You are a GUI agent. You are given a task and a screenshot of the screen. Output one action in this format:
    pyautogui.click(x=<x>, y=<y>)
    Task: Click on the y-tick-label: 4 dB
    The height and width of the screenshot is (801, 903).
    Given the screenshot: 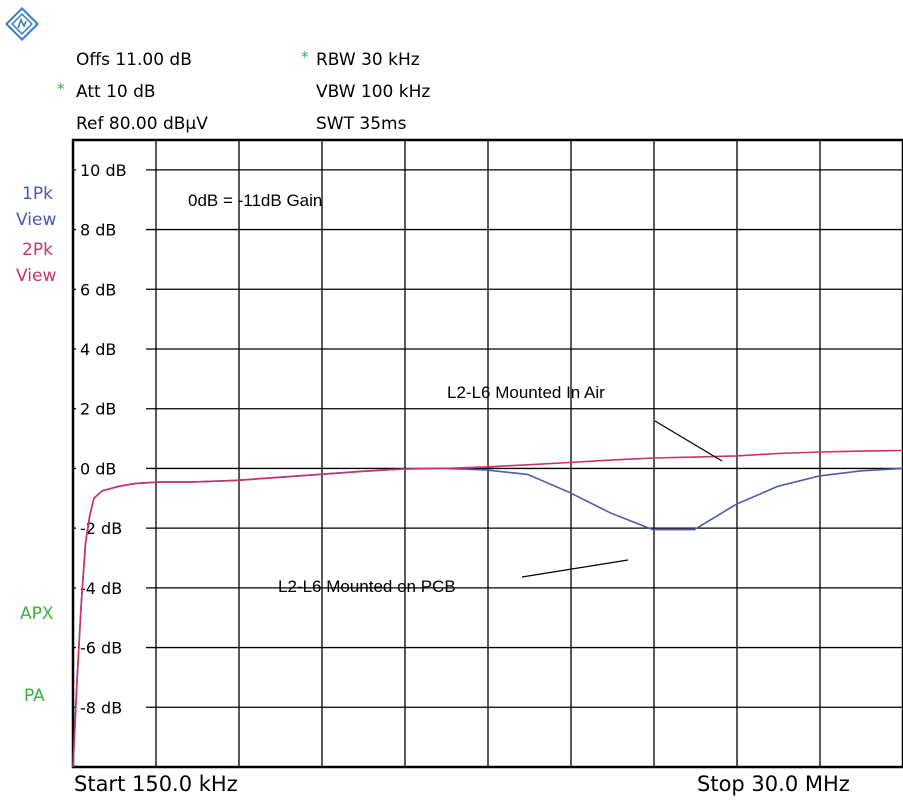 What is the action you would take?
    pyautogui.click(x=98, y=349)
    